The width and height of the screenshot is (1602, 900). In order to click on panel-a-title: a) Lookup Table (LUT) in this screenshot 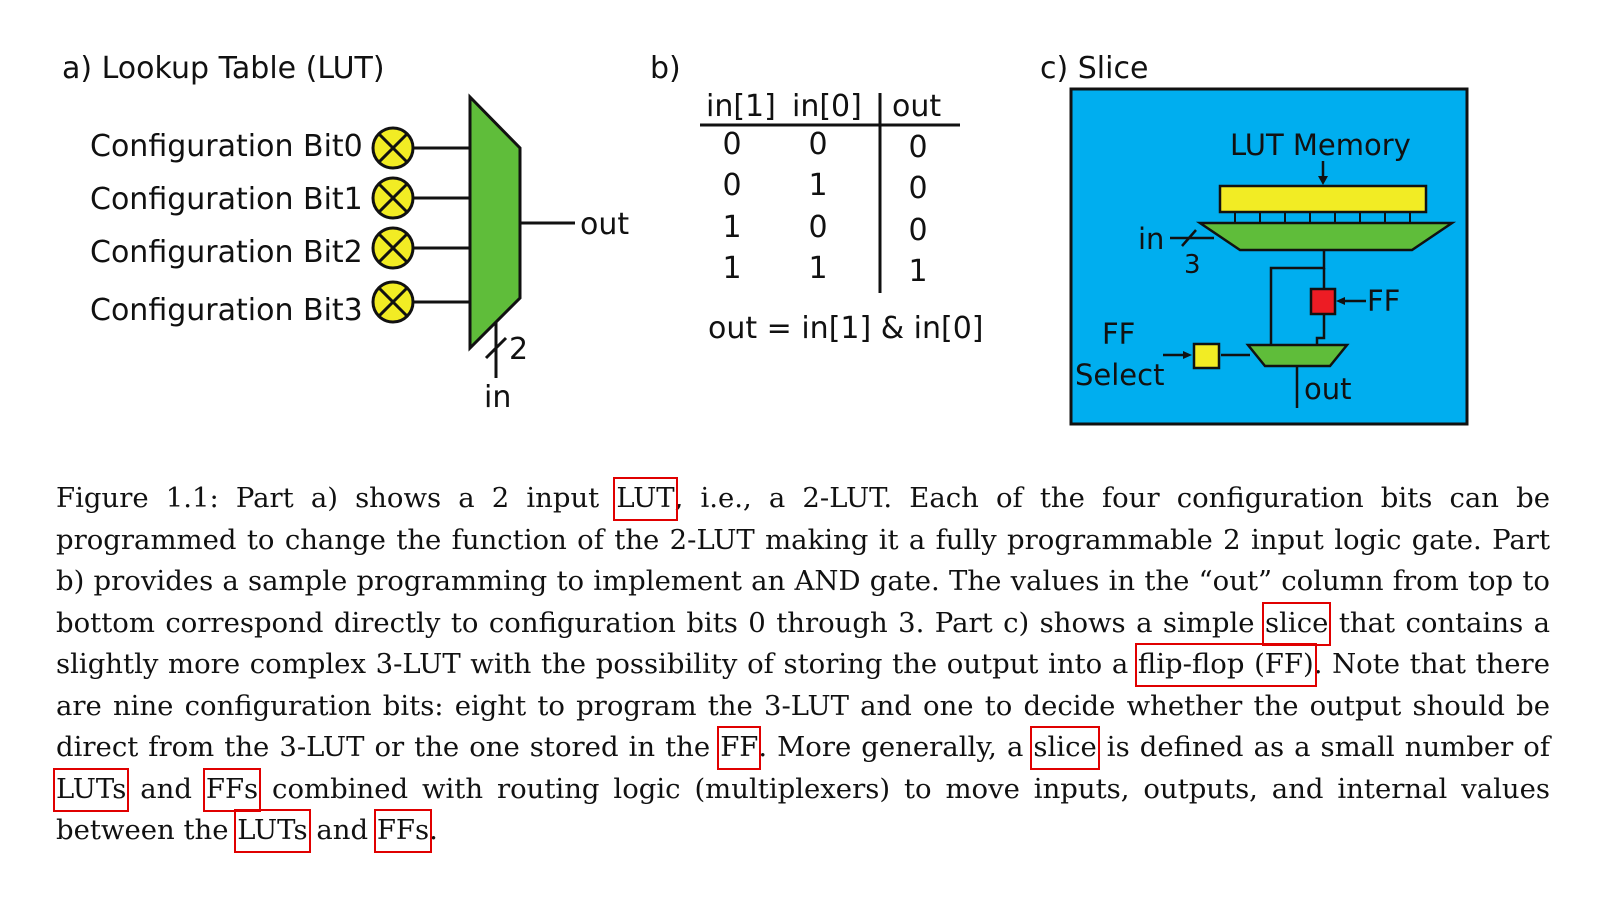, I will do `click(223, 68)`.